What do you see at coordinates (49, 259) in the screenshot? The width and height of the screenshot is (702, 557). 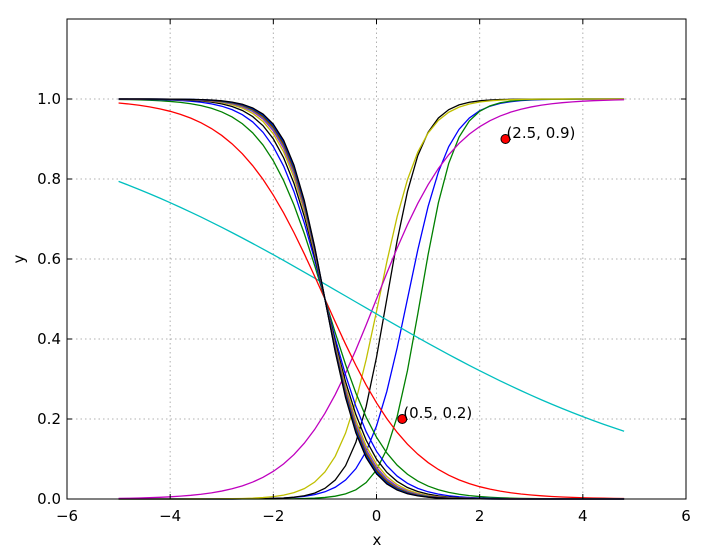 I see `y-tick-label: 0.6` at bounding box center [49, 259].